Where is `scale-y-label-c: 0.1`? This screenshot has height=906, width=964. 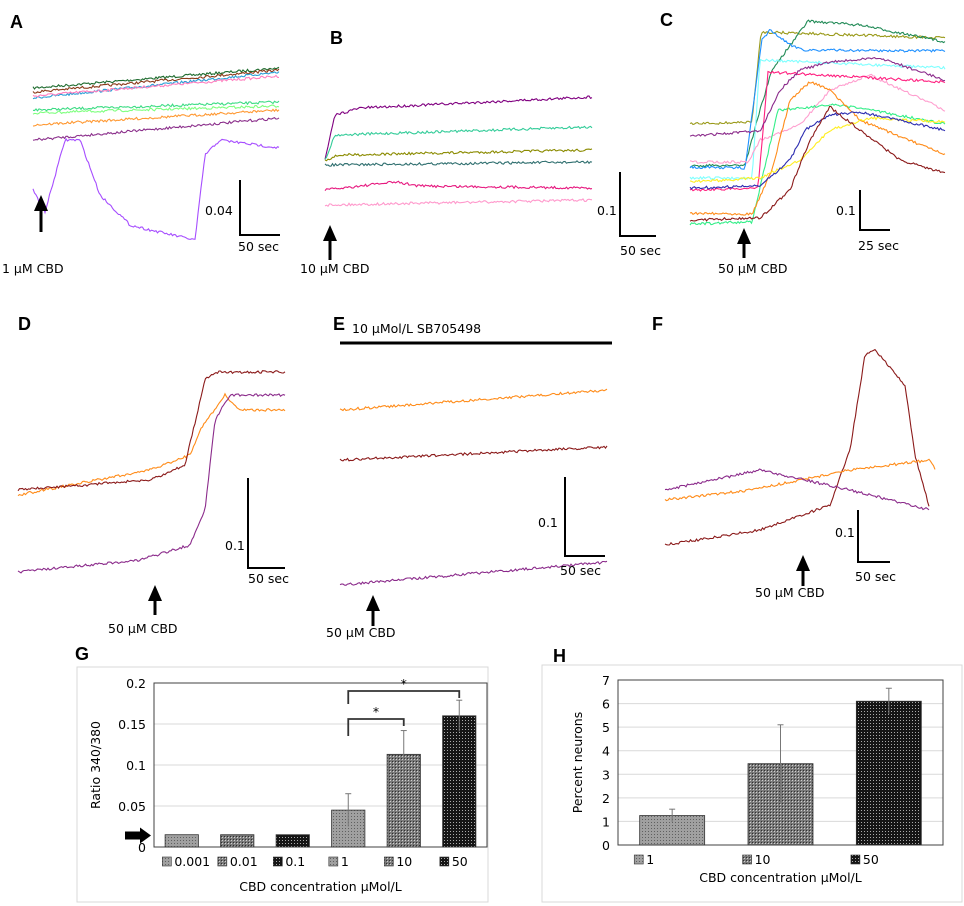 scale-y-label-c: 0.1 is located at coordinates (846, 210).